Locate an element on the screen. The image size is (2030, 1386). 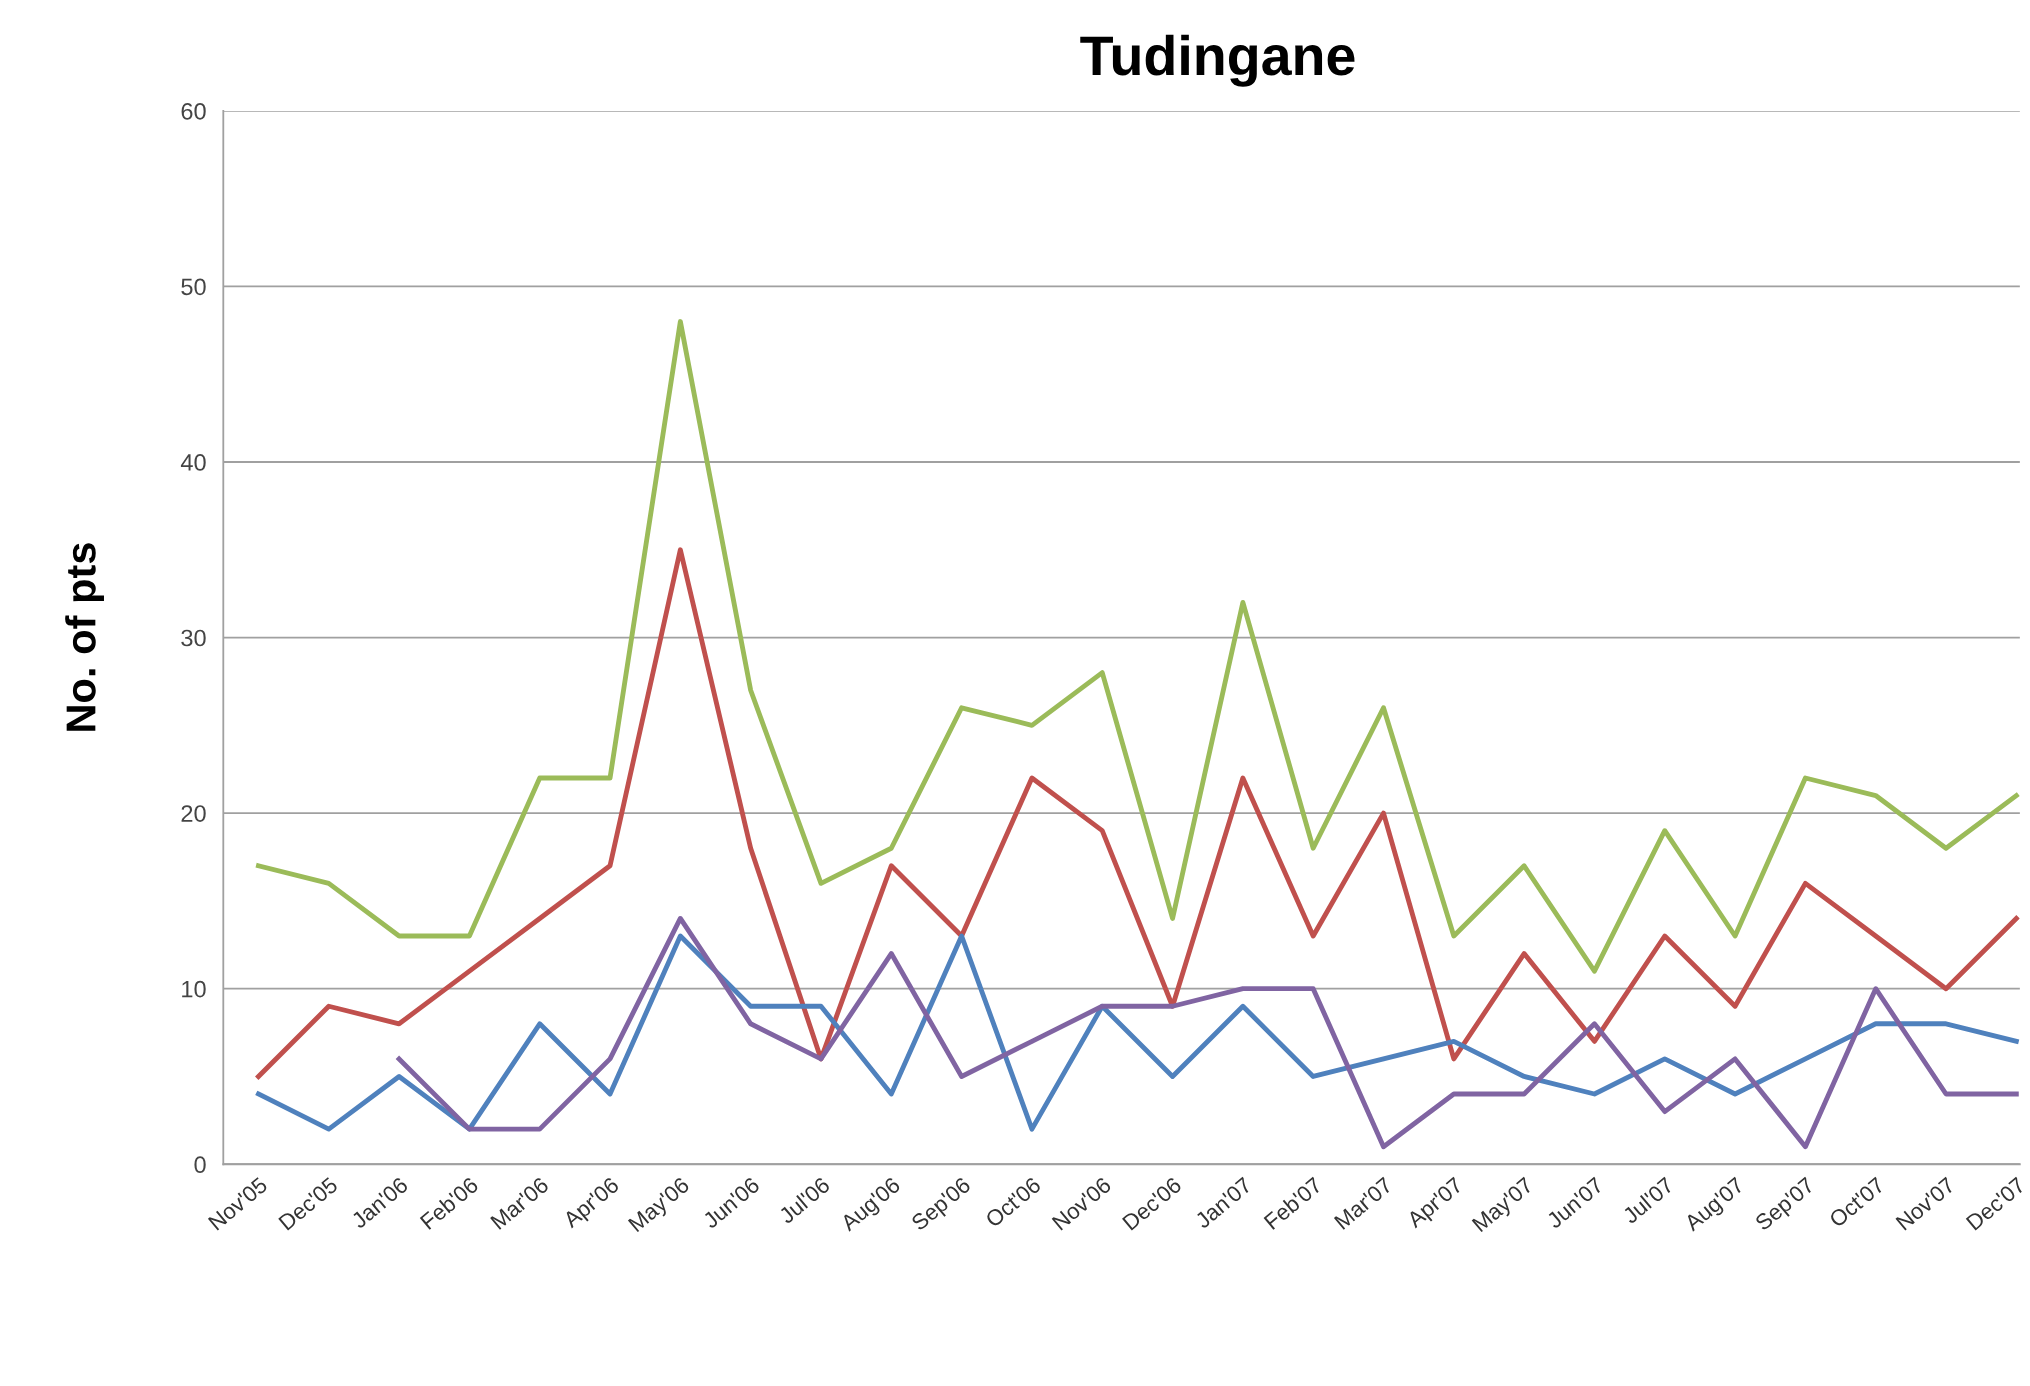
y-tick-label: 40 is located at coordinates (193, 462).